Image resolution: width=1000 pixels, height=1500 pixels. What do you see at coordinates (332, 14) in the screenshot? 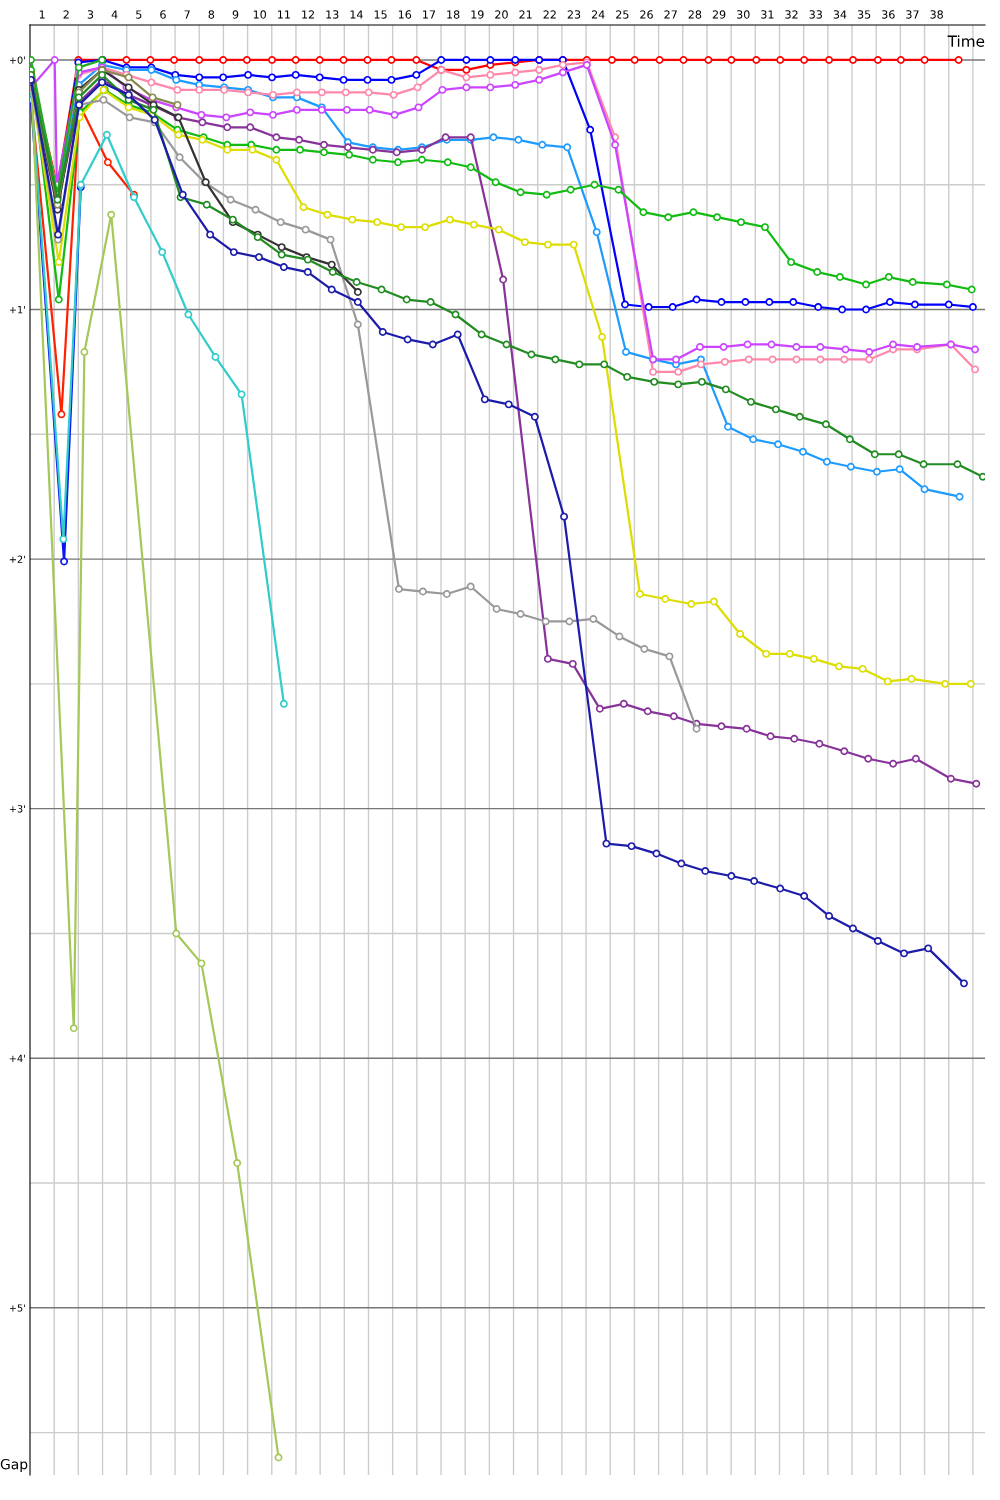
I see `x-tick-label: 13` at bounding box center [332, 14].